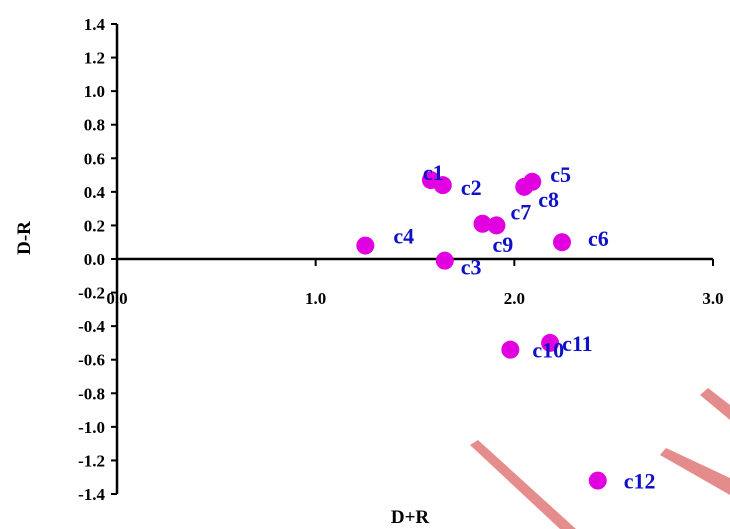 This screenshot has width=730, height=529. Describe the element at coordinates (403, 236) in the screenshot. I see `point-label-c4: c4` at that location.